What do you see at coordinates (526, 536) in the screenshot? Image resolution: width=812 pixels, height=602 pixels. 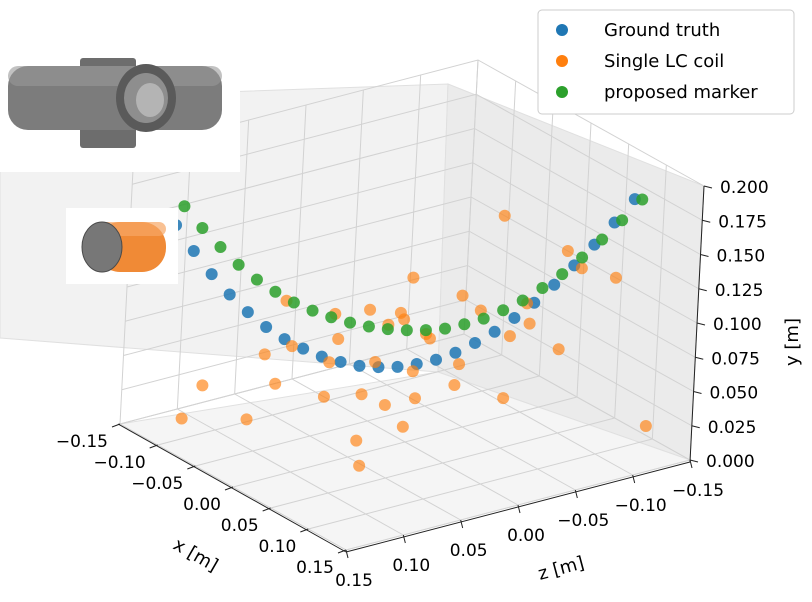 I see `z-tick-label: 0.00` at bounding box center [526, 536].